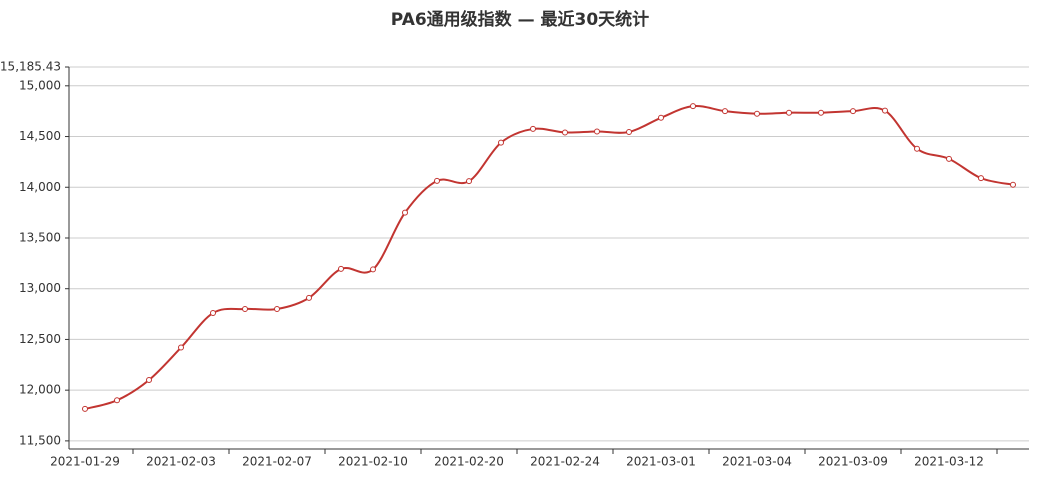 This screenshot has width=1040, height=485. Describe the element at coordinates (40, 237) in the screenshot. I see `y-tick-label: 13,500` at that location.